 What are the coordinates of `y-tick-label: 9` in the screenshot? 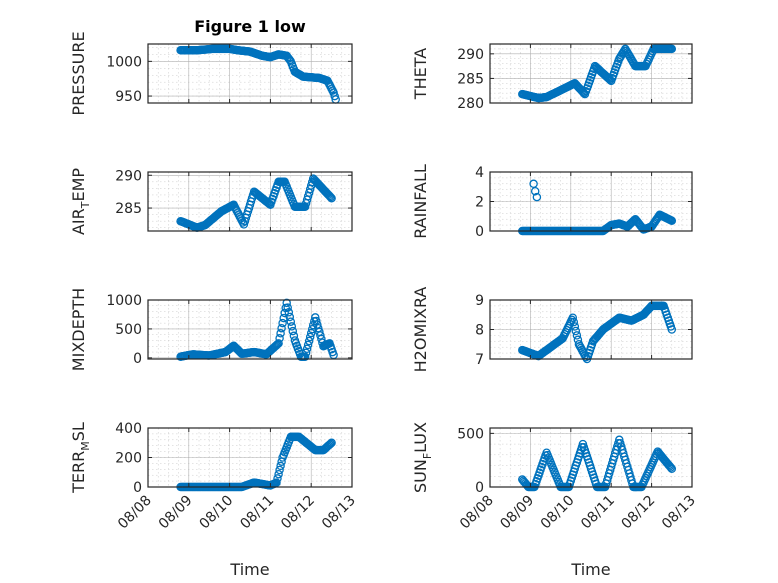 It's located at (479, 301).